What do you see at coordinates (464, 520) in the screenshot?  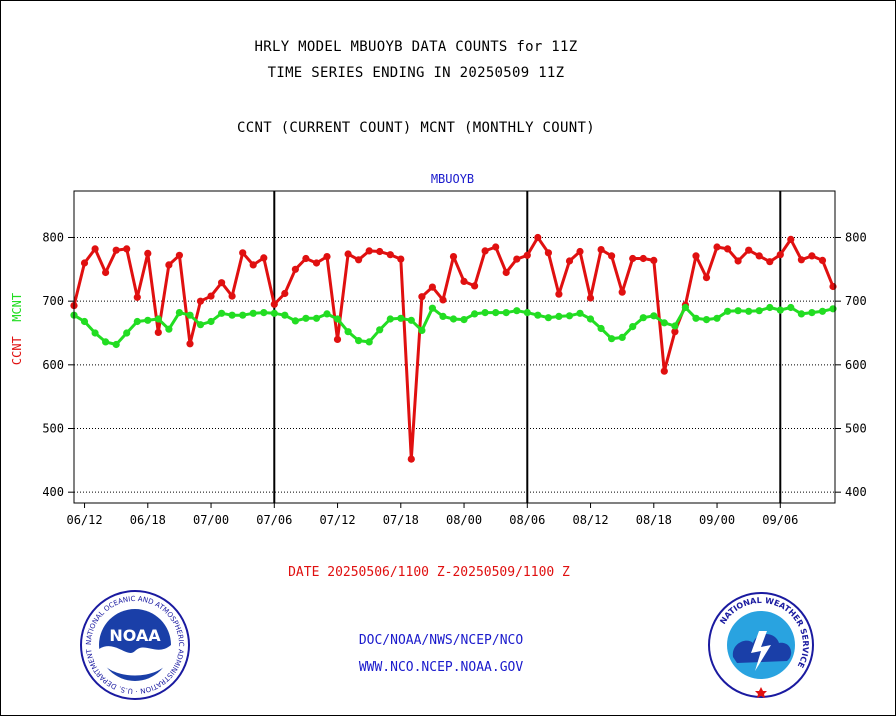 I see `x-tick-label: 08/00` at bounding box center [464, 520].